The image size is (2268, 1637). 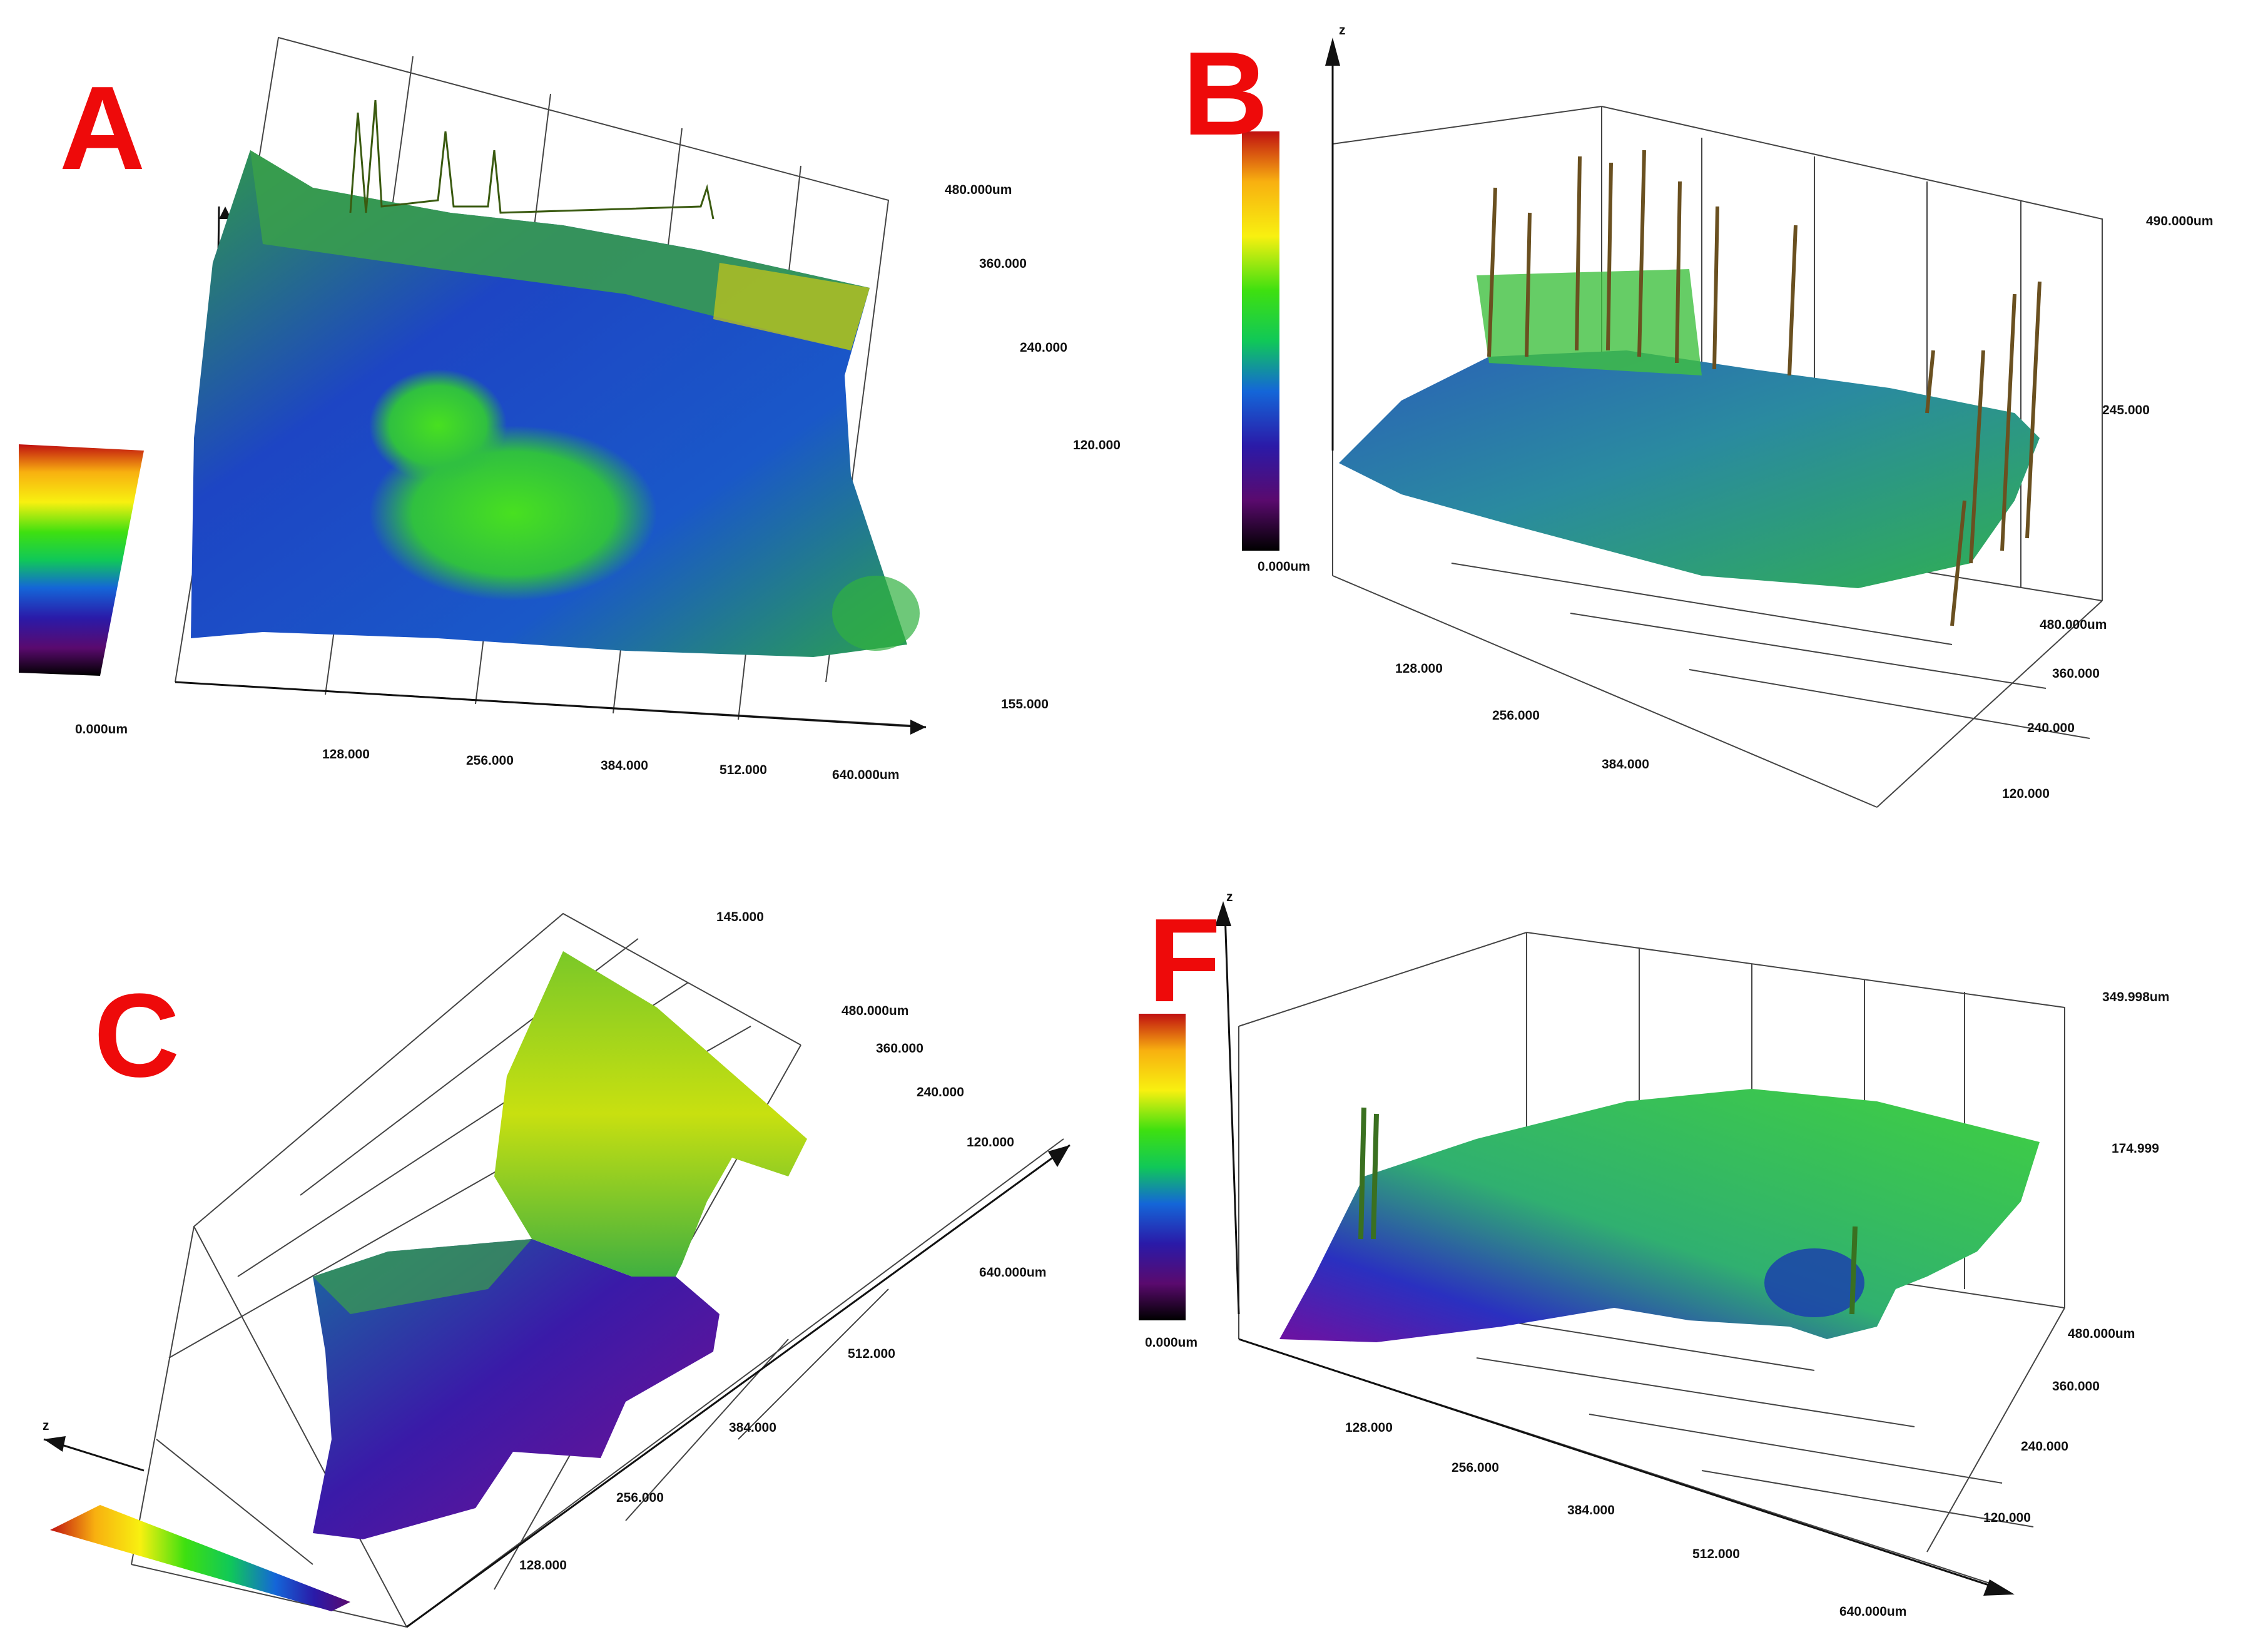 What do you see at coordinates (2179, 221) in the screenshot?
I see `z-tick-b-1: 490.000um` at bounding box center [2179, 221].